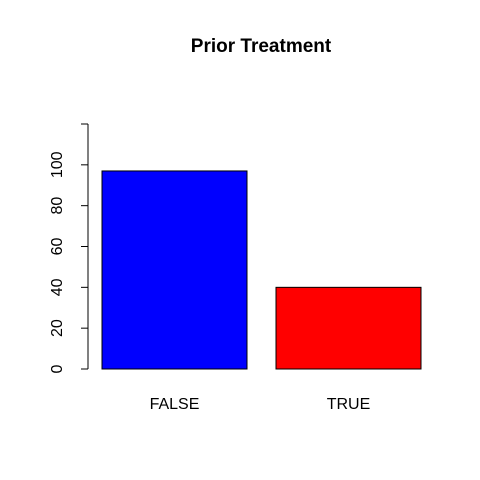 This screenshot has width=480, height=480. Describe the element at coordinates (348, 328) in the screenshot. I see `bar-true` at that location.